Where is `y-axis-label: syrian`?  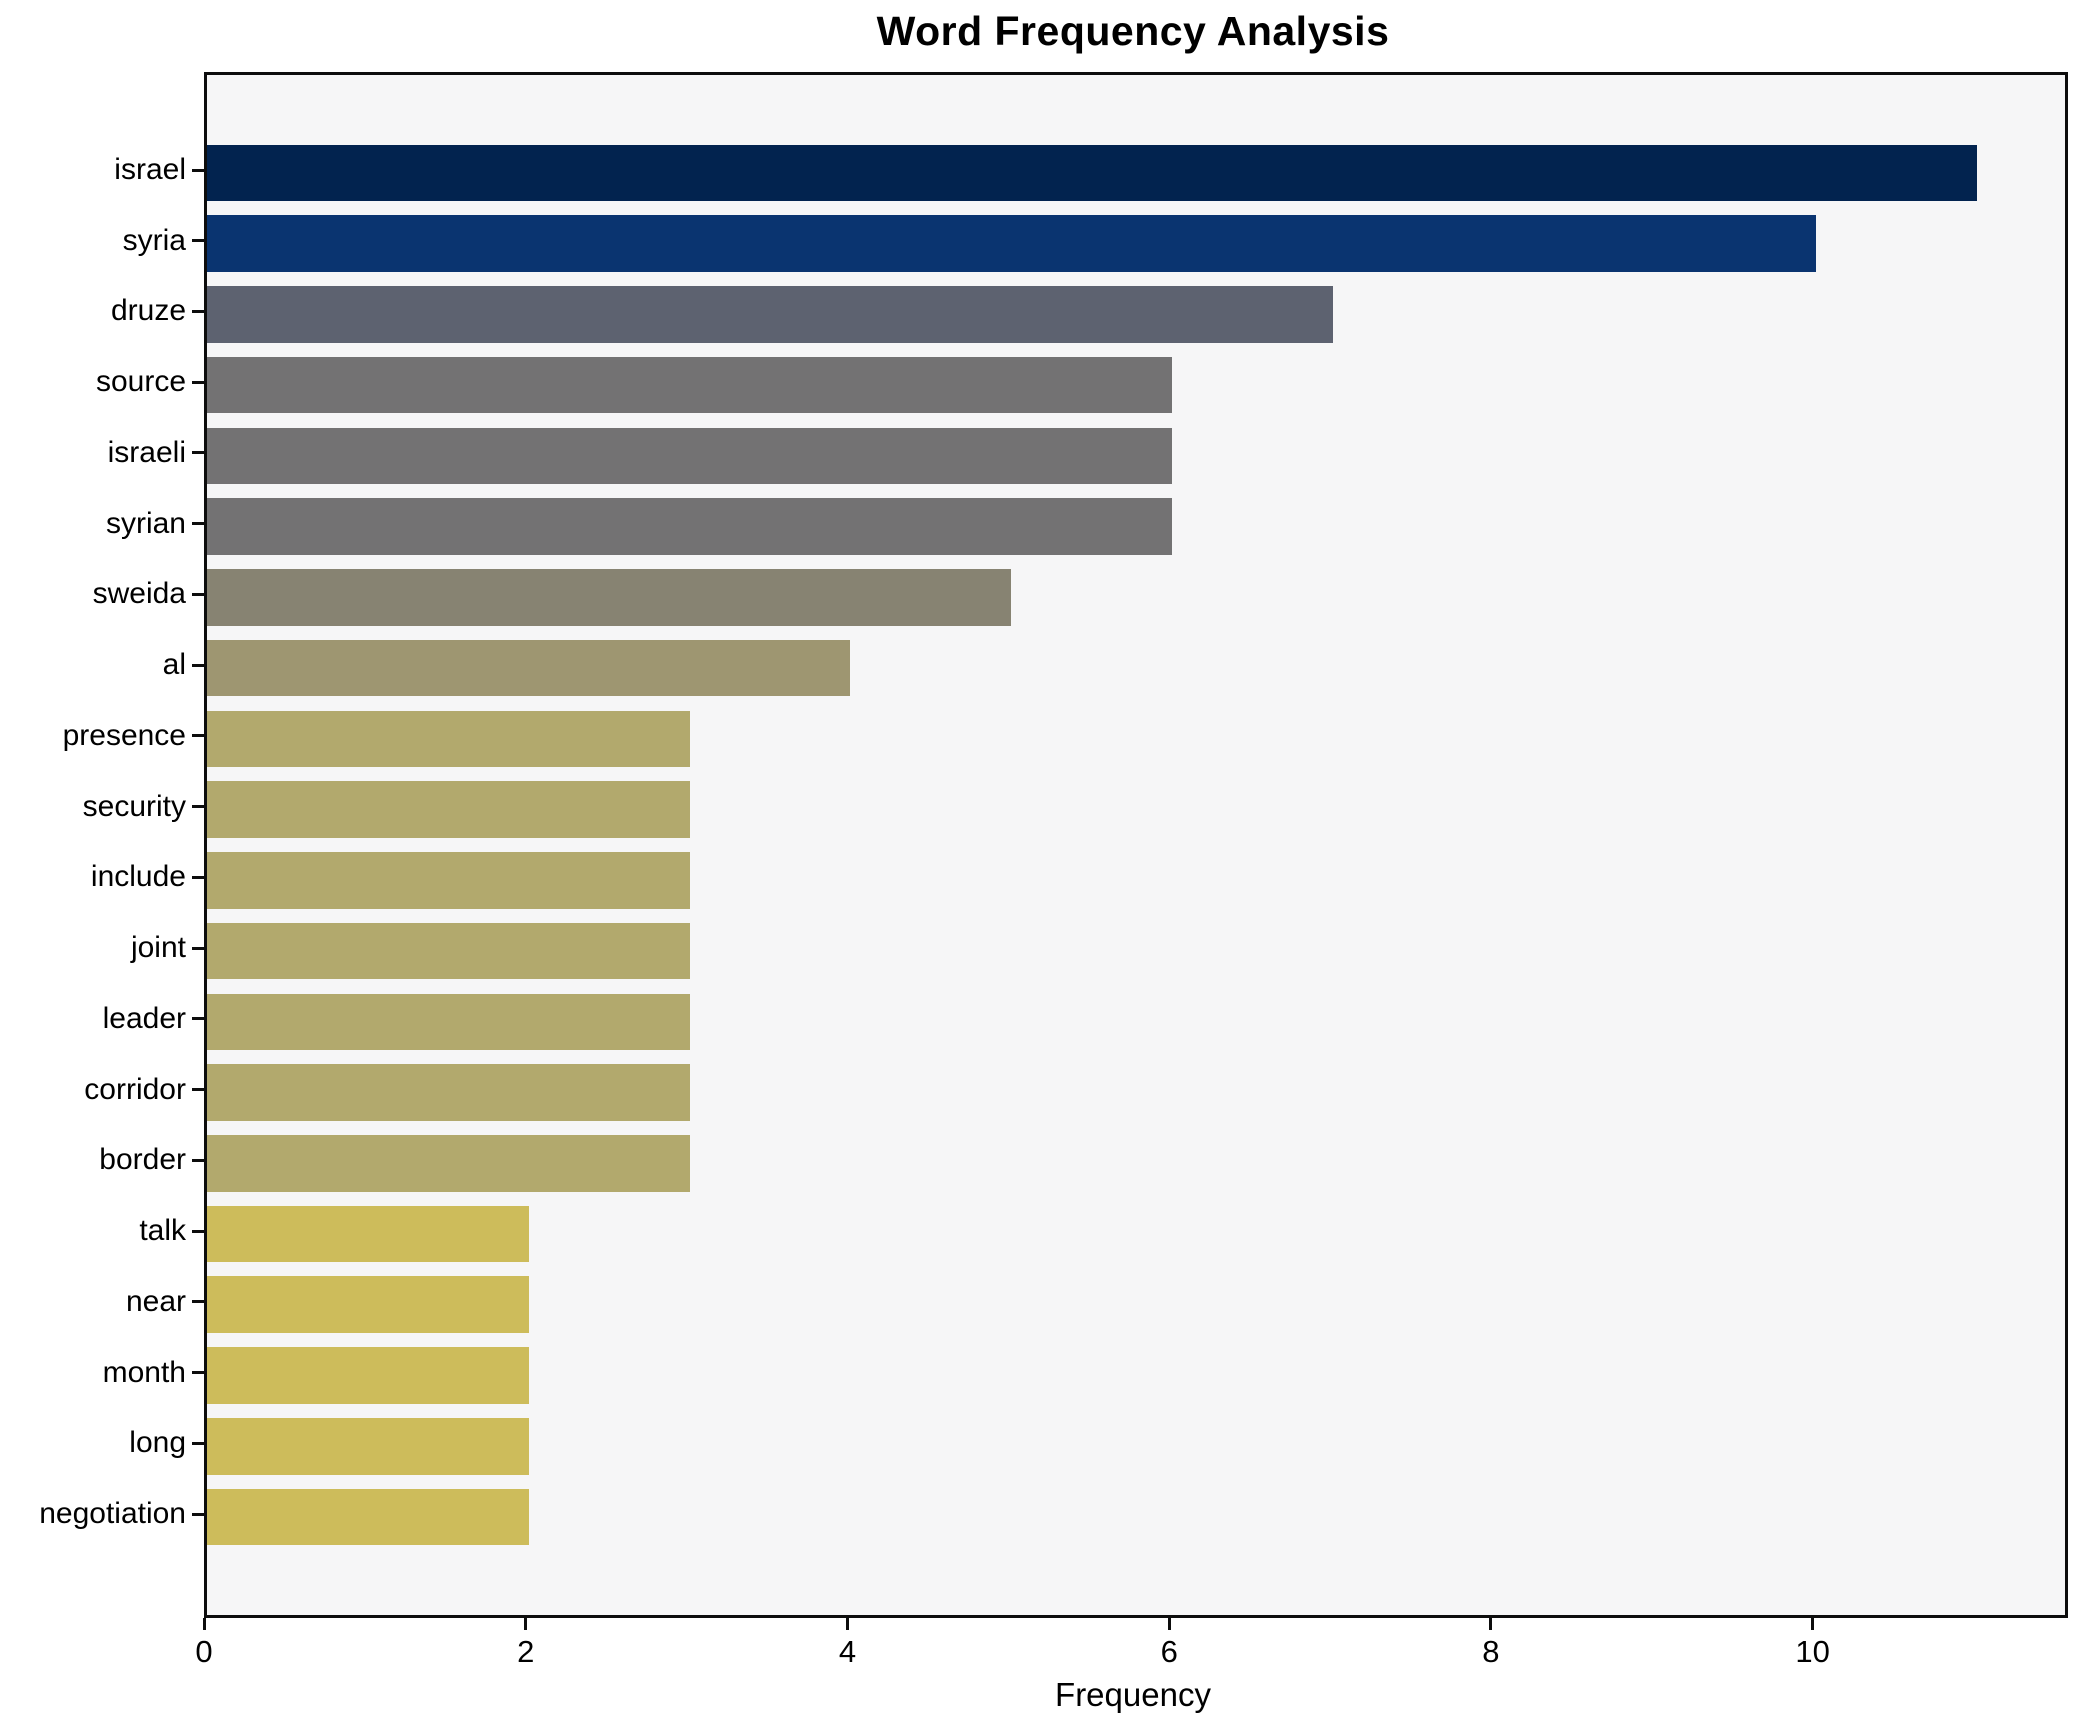 y-axis-label: syrian is located at coordinates (145, 523).